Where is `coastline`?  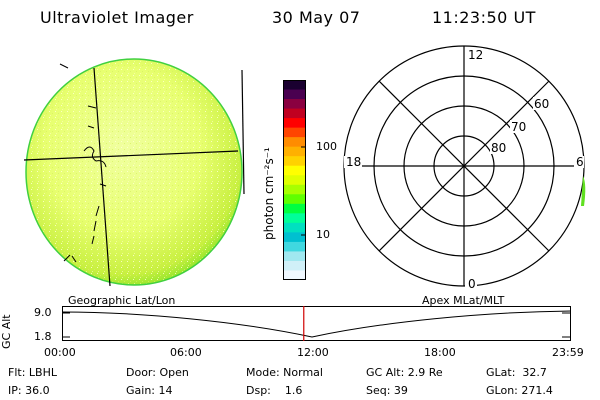 coastline is located at coordinates (83, 163).